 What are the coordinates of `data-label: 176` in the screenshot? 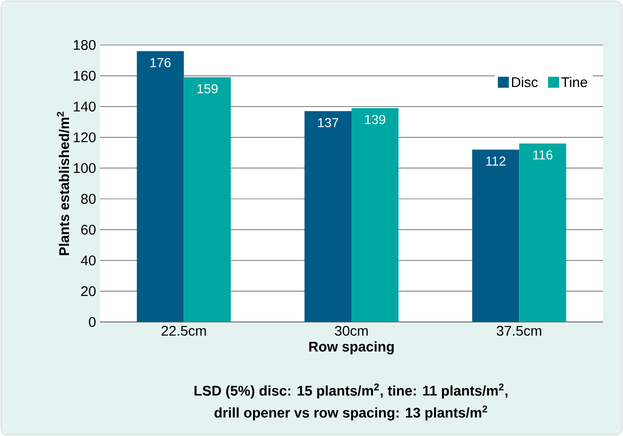 It's located at (160, 63).